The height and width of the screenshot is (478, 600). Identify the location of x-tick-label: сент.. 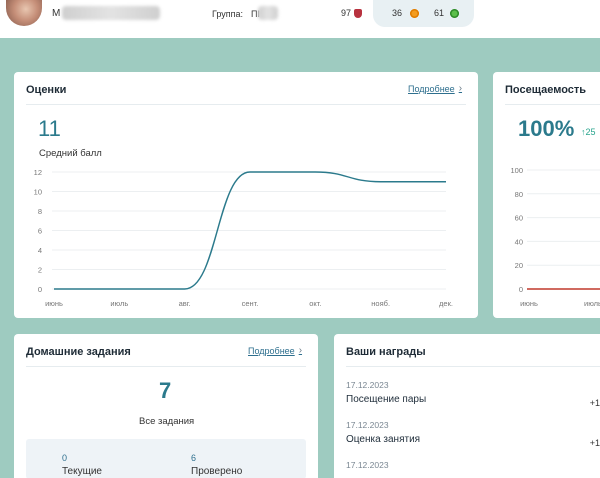
(250, 303).